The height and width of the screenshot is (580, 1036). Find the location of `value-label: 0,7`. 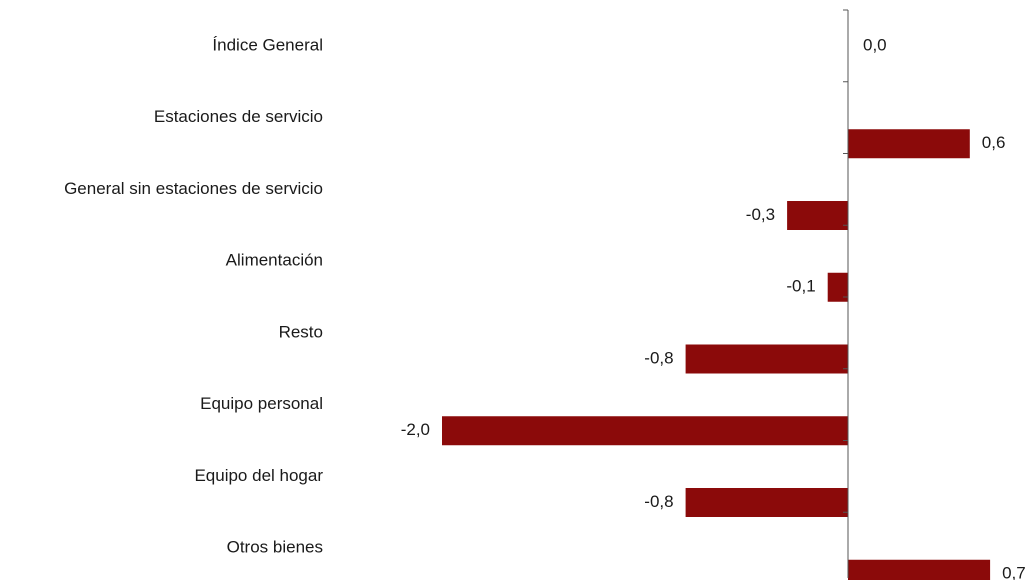

value-label: 0,7 is located at coordinates (1014, 572).